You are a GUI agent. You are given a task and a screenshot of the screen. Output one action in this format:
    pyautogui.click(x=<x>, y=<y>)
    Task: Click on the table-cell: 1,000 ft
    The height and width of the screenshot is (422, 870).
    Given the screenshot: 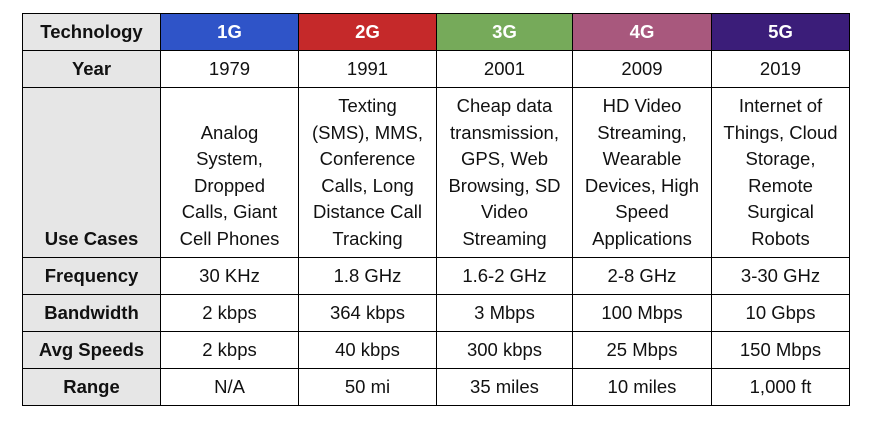 What is the action you would take?
    pyautogui.click(x=780, y=387)
    